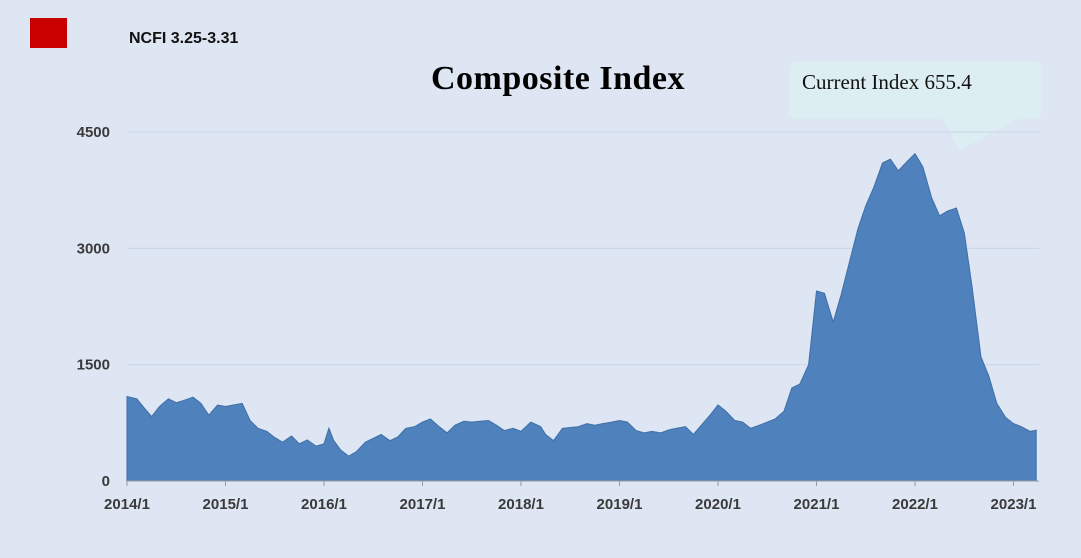 This screenshot has height=558, width=1081. I want to click on x-tick-label: 2014/1, so click(127, 504).